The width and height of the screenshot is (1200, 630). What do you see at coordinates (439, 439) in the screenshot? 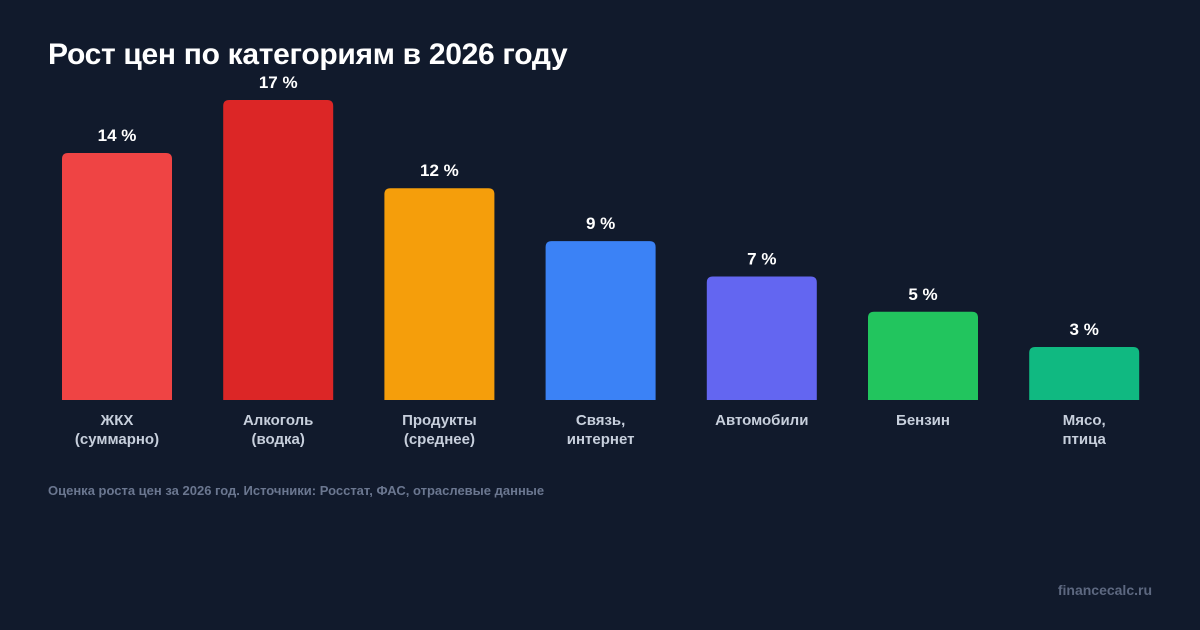
I see `category-label-2-line-1: (среднее)` at bounding box center [439, 439].